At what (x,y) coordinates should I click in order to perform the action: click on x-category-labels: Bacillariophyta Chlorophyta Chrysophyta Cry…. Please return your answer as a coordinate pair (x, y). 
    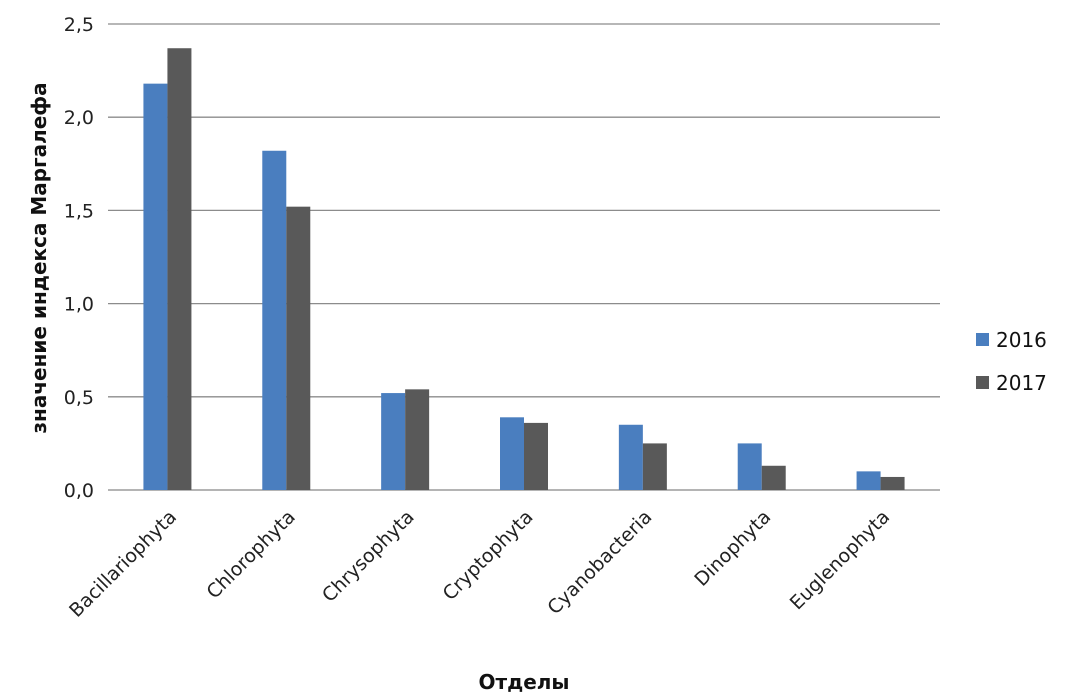
    Looking at the image, I should click on (479, 564).